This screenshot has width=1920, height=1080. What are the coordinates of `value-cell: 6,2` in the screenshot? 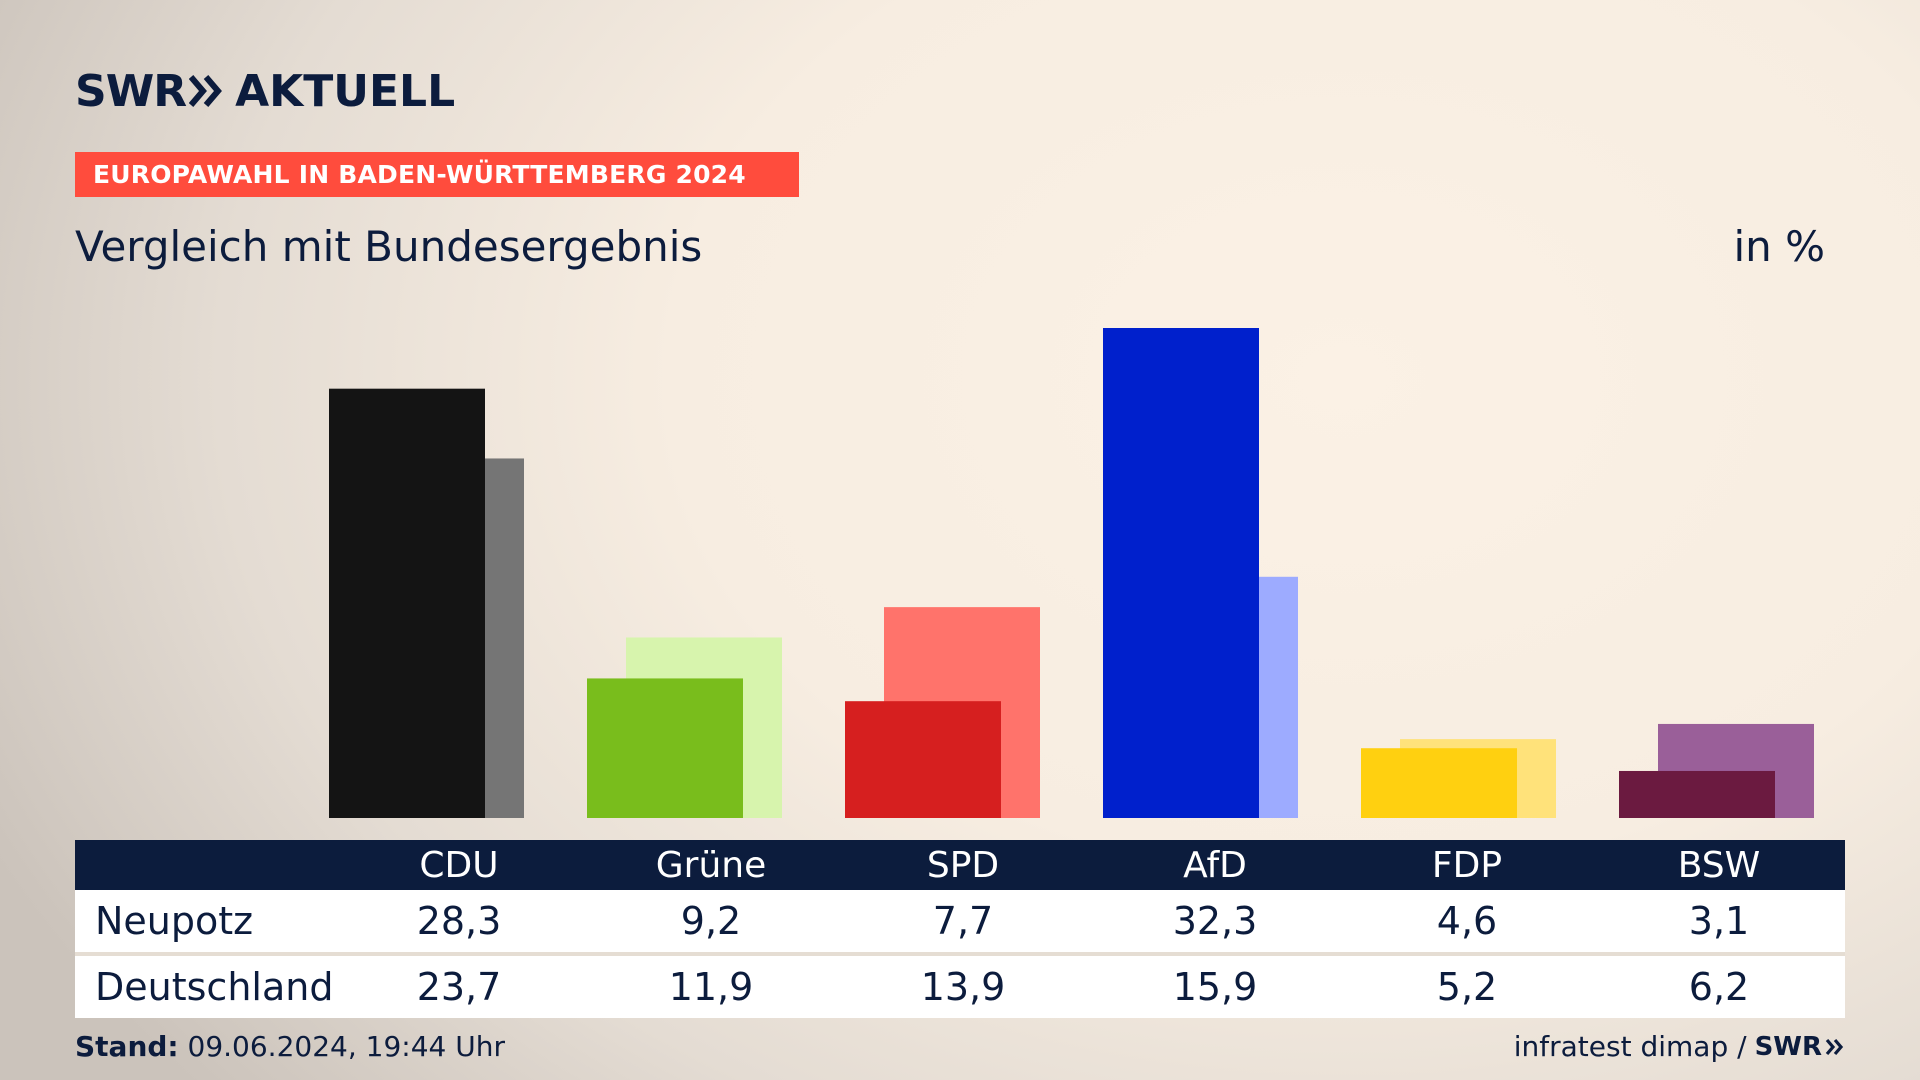 It's located at (1719, 987).